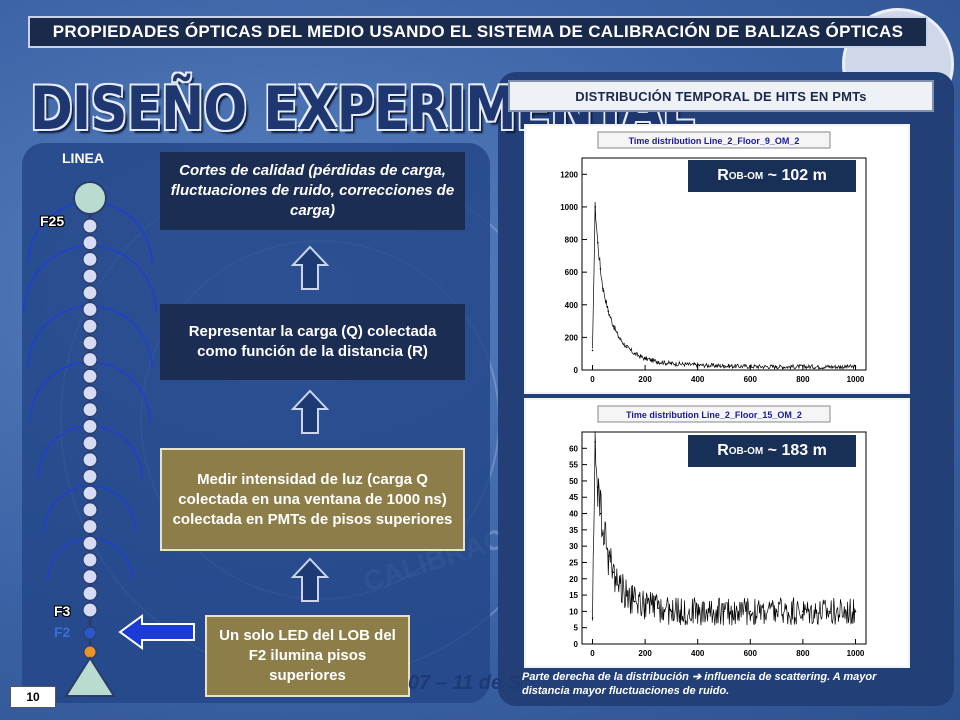 The width and height of the screenshot is (960, 720). What do you see at coordinates (645, 653) in the screenshot?
I see `x-tick-label: 200` at bounding box center [645, 653].